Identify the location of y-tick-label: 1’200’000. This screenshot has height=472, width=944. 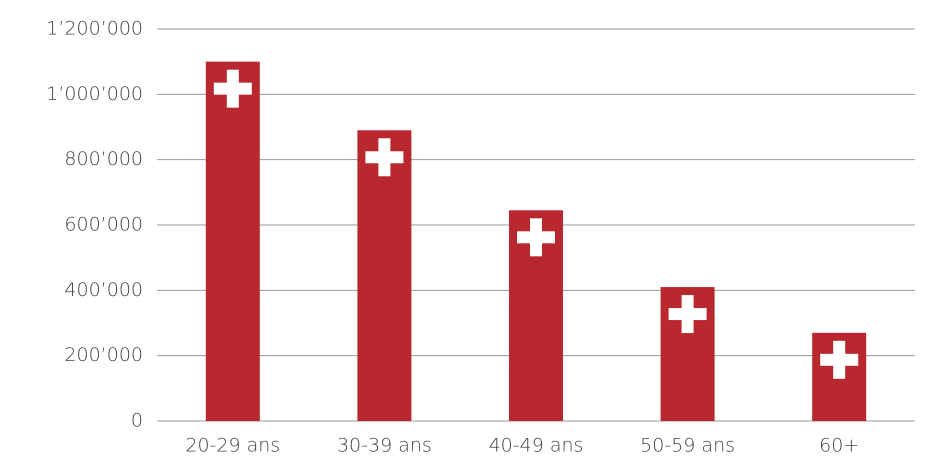
(94, 29).